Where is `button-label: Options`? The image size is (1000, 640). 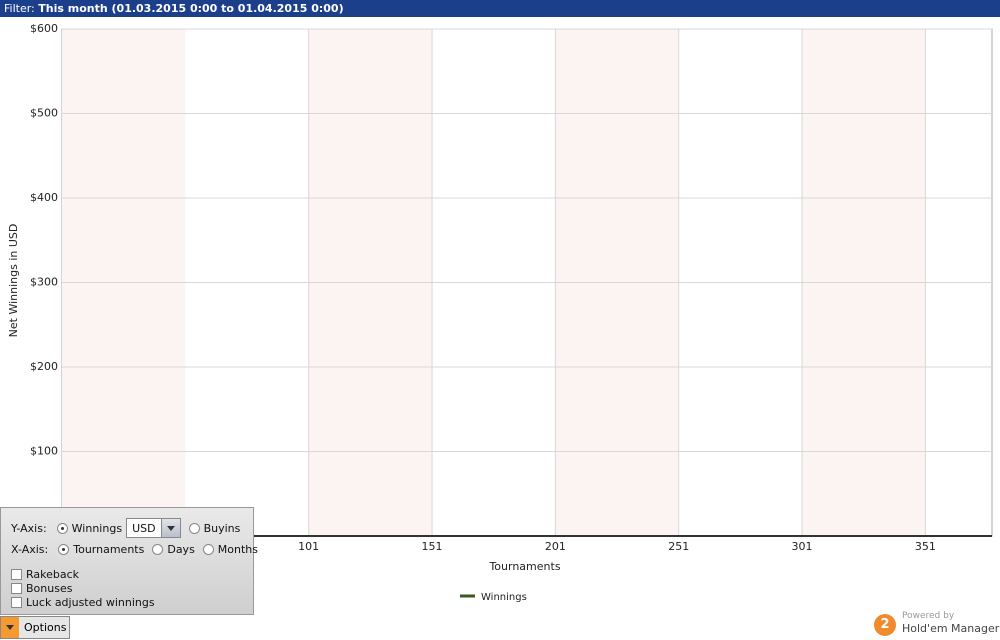 button-label: Options is located at coordinates (45, 627).